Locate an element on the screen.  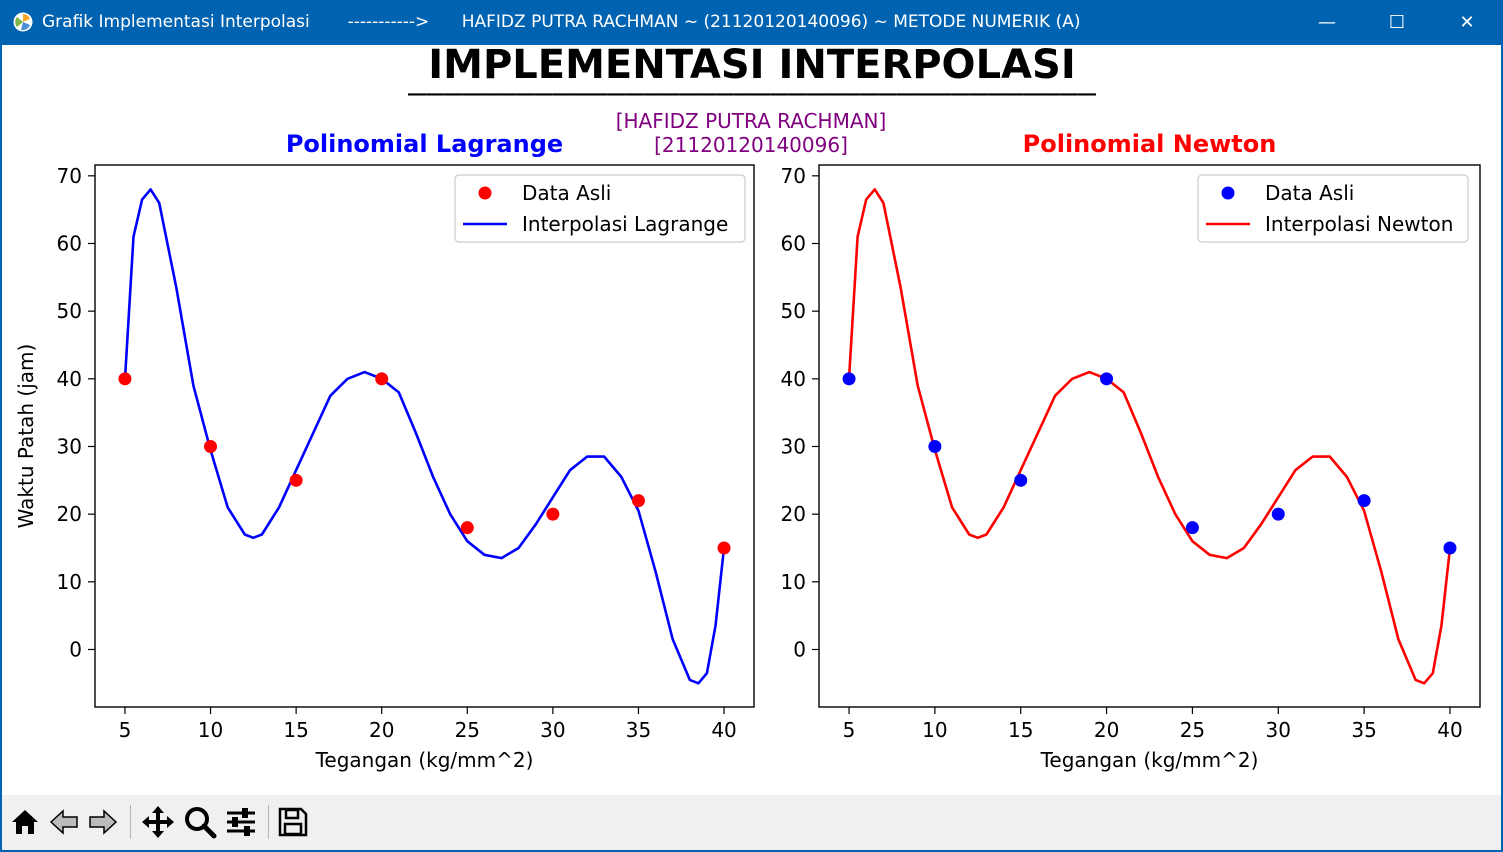
legend-label: Interpolasi Newton is located at coordinates (1359, 224).